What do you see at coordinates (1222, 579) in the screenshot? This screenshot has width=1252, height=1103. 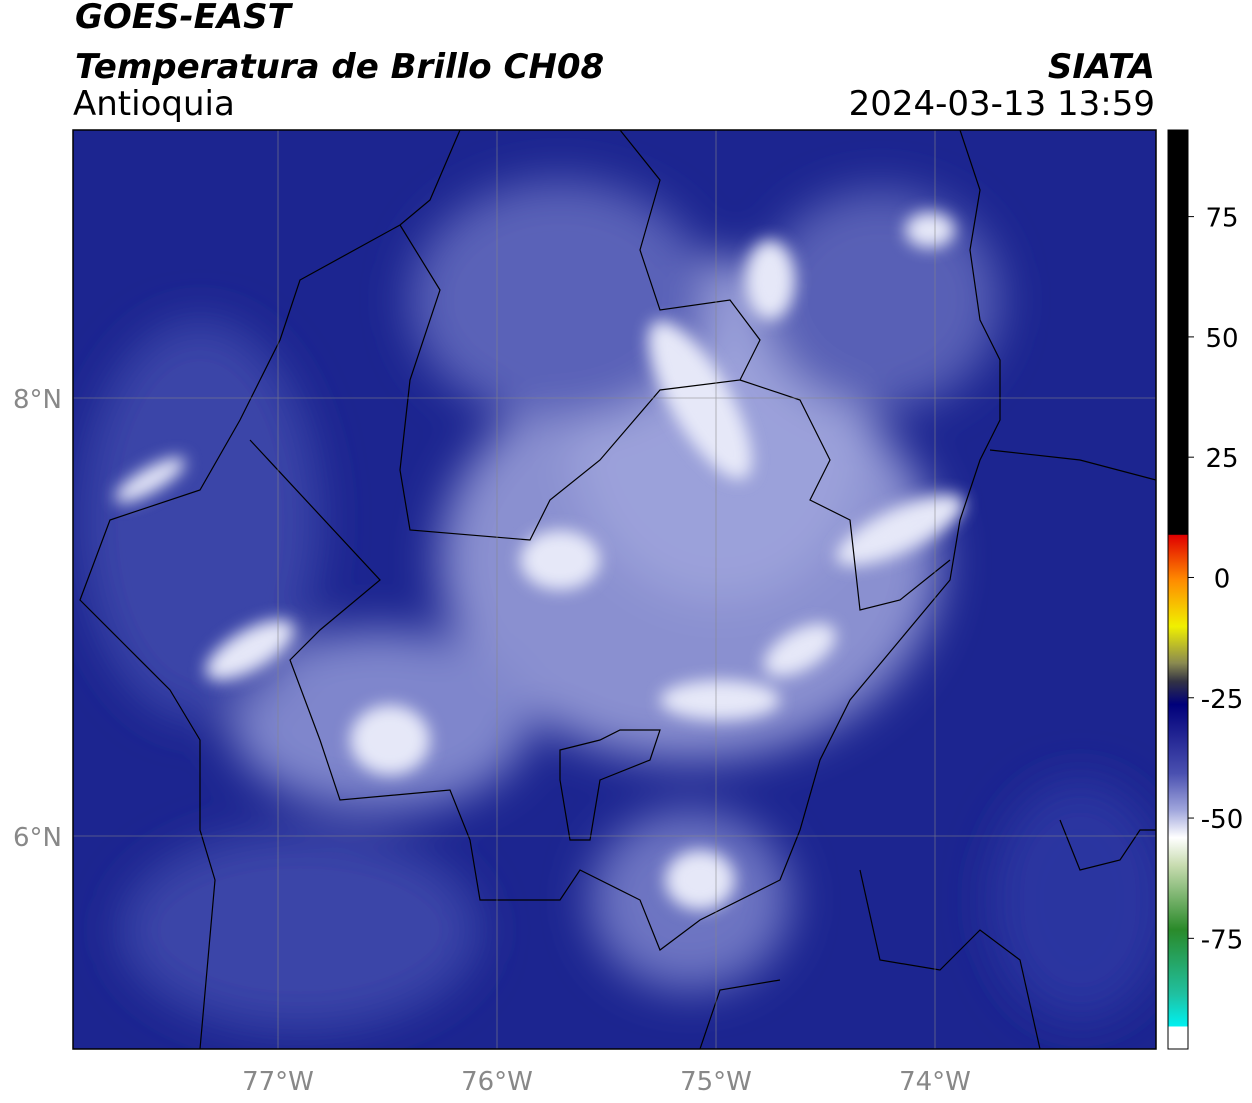 I see `colorbar-tick-label: 0` at bounding box center [1222, 579].